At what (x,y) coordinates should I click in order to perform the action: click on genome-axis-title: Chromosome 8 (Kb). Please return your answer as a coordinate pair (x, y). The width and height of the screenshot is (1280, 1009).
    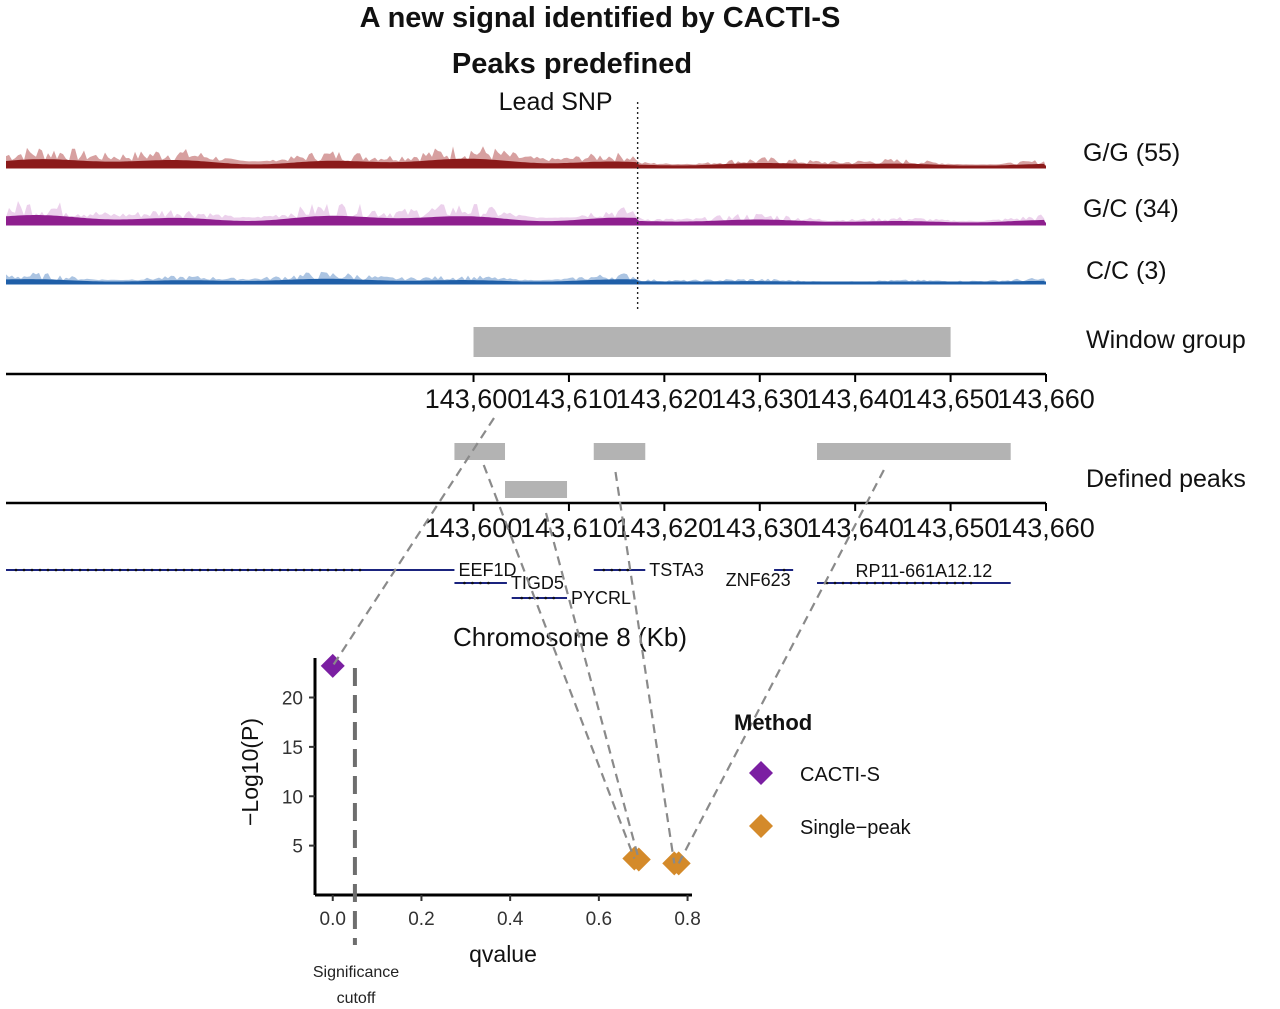
    Looking at the image, I should click on (570, 637).